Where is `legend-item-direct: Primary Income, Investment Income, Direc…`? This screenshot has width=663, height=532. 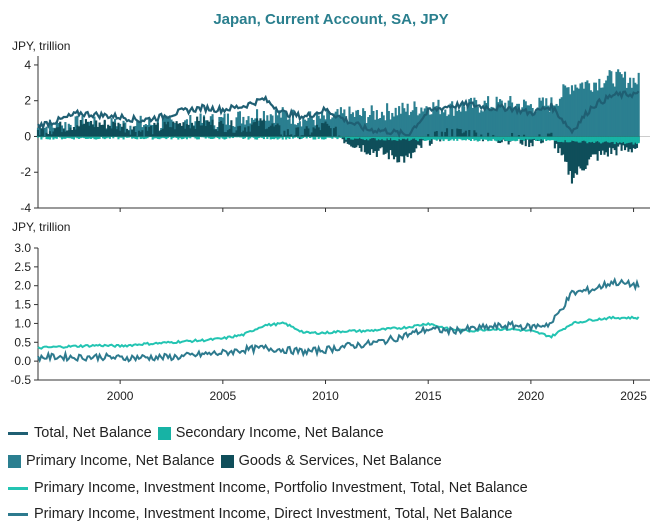 legend-item-direct: Primary Income, Investment Income, Direc… is located at coordinates (260, 514).